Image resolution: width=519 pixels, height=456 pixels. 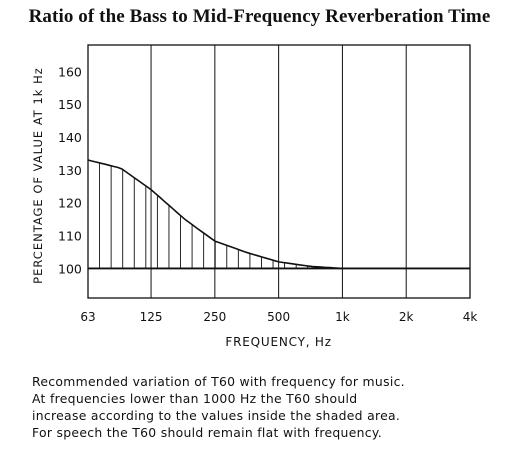 I want to click on x-tick-label: 4k, so click(x=470, y=317).